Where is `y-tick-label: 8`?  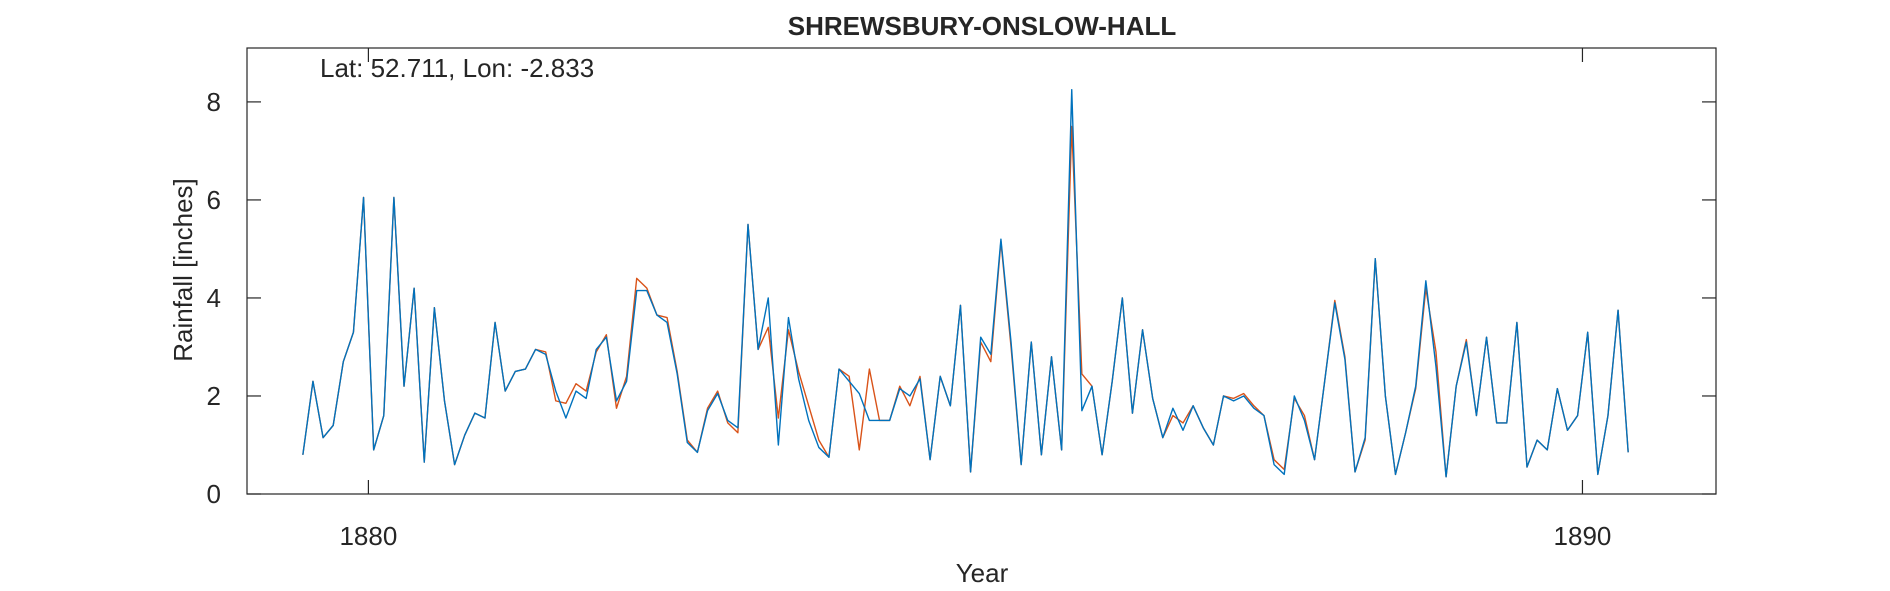 y-tick-label: 8 is located at coordinates (214, 102).